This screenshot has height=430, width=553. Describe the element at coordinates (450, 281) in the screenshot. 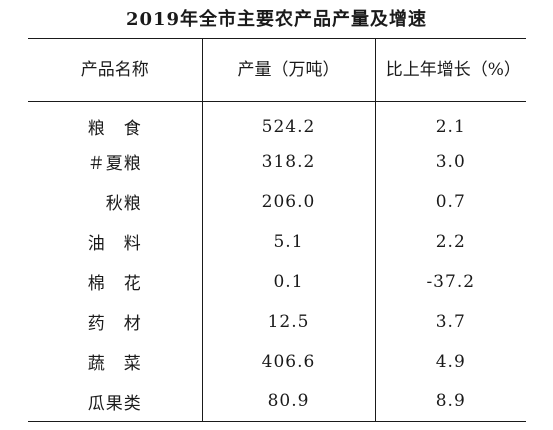

I see `row-growth: -37.2` at that location.